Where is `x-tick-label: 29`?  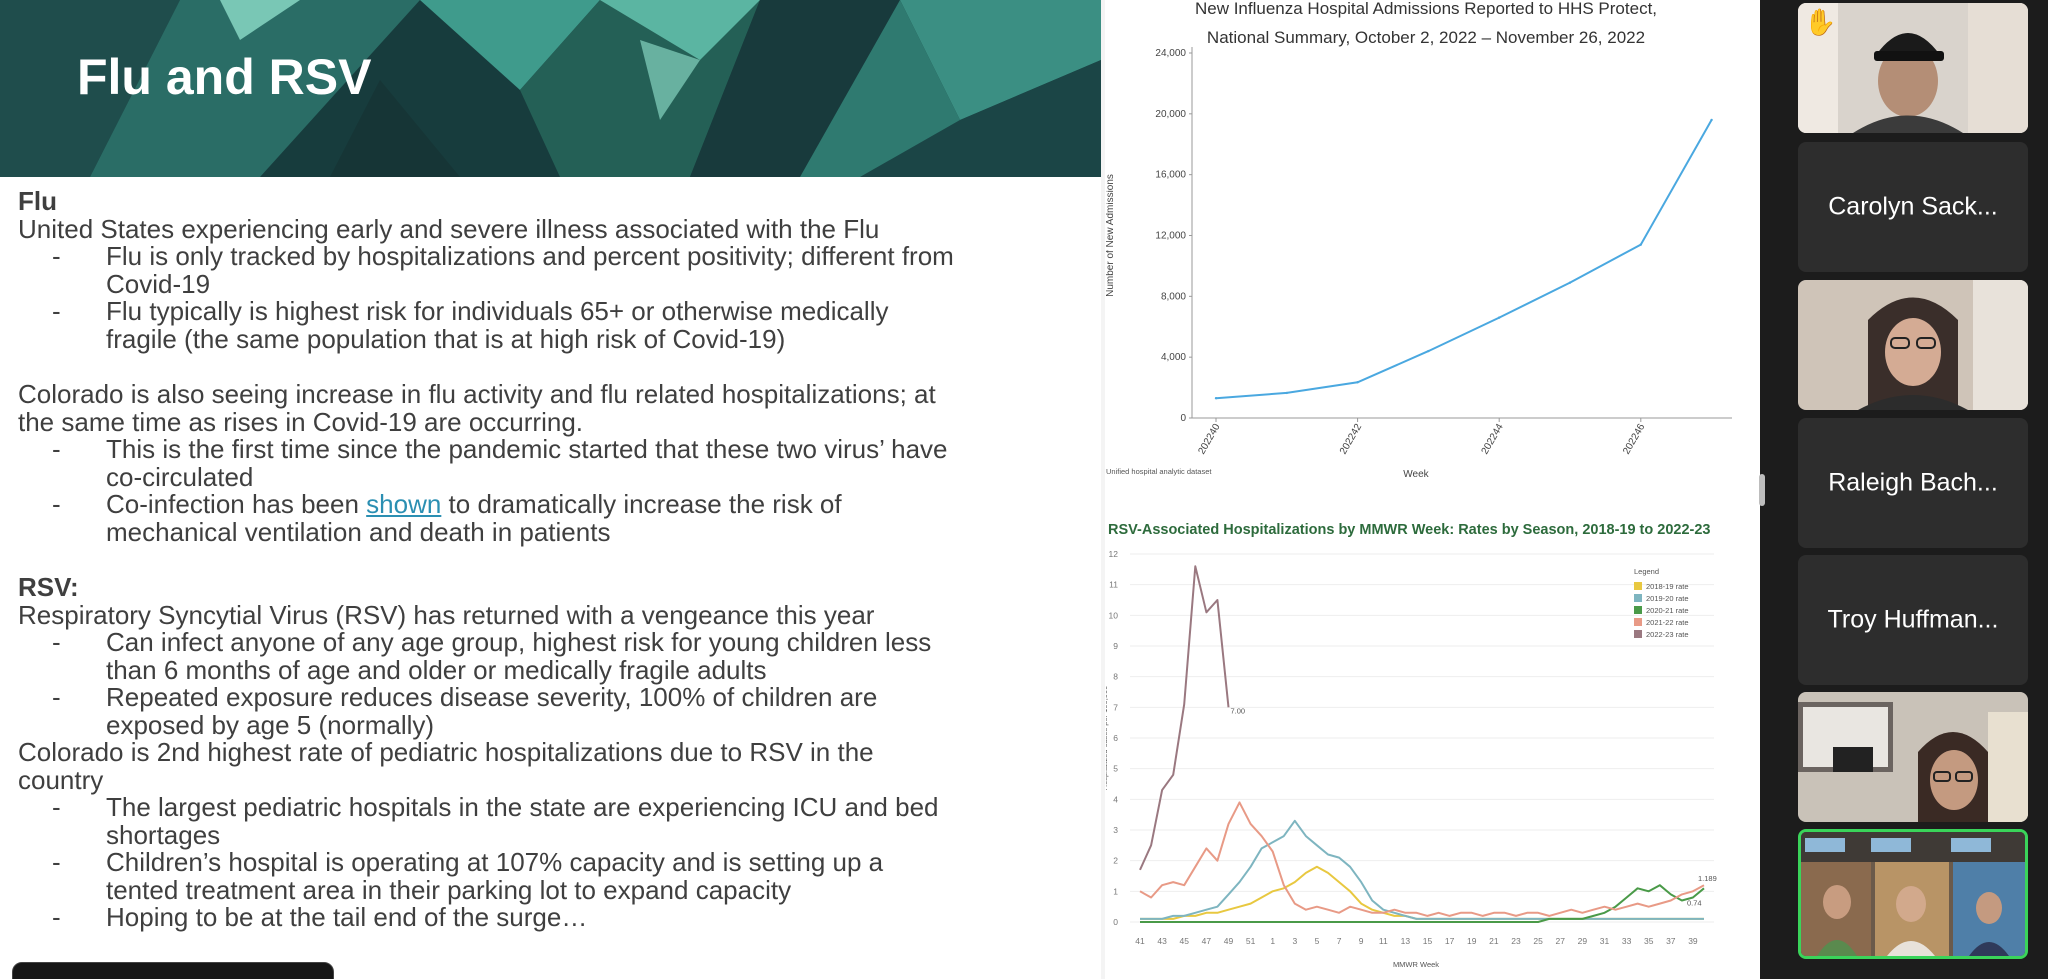 x-tick-label: 29 is located at coordinates (1583, 941).